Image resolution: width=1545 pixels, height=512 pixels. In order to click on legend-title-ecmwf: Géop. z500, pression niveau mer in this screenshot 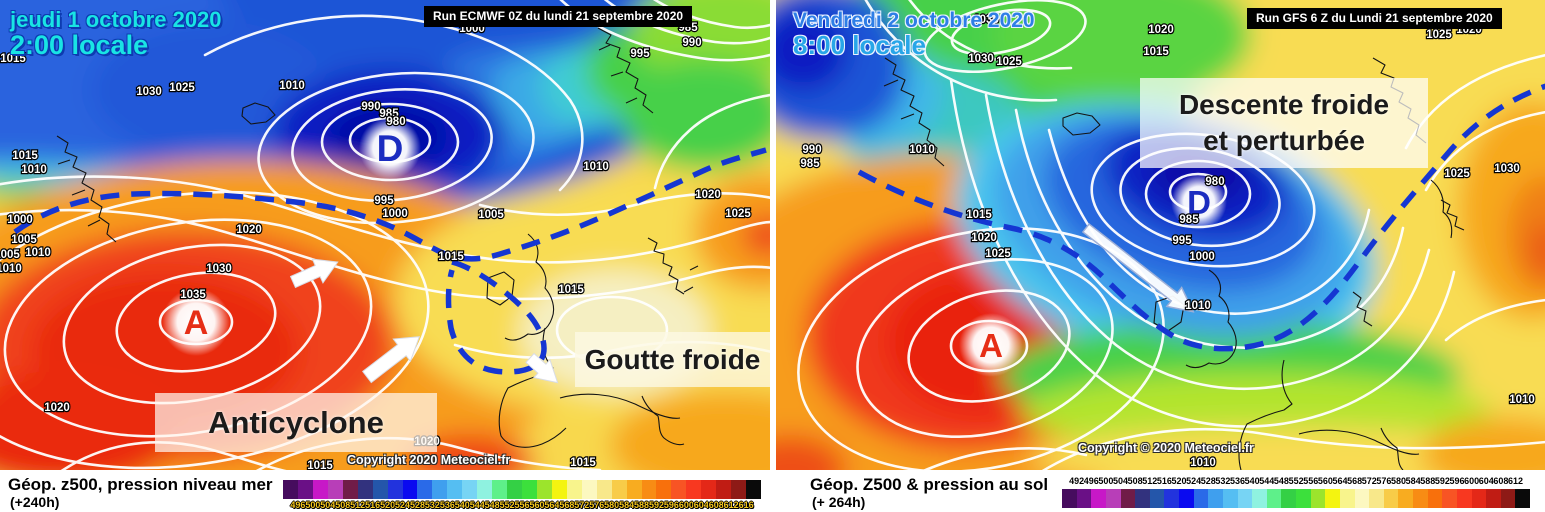, I will do `click(140, 484)`.